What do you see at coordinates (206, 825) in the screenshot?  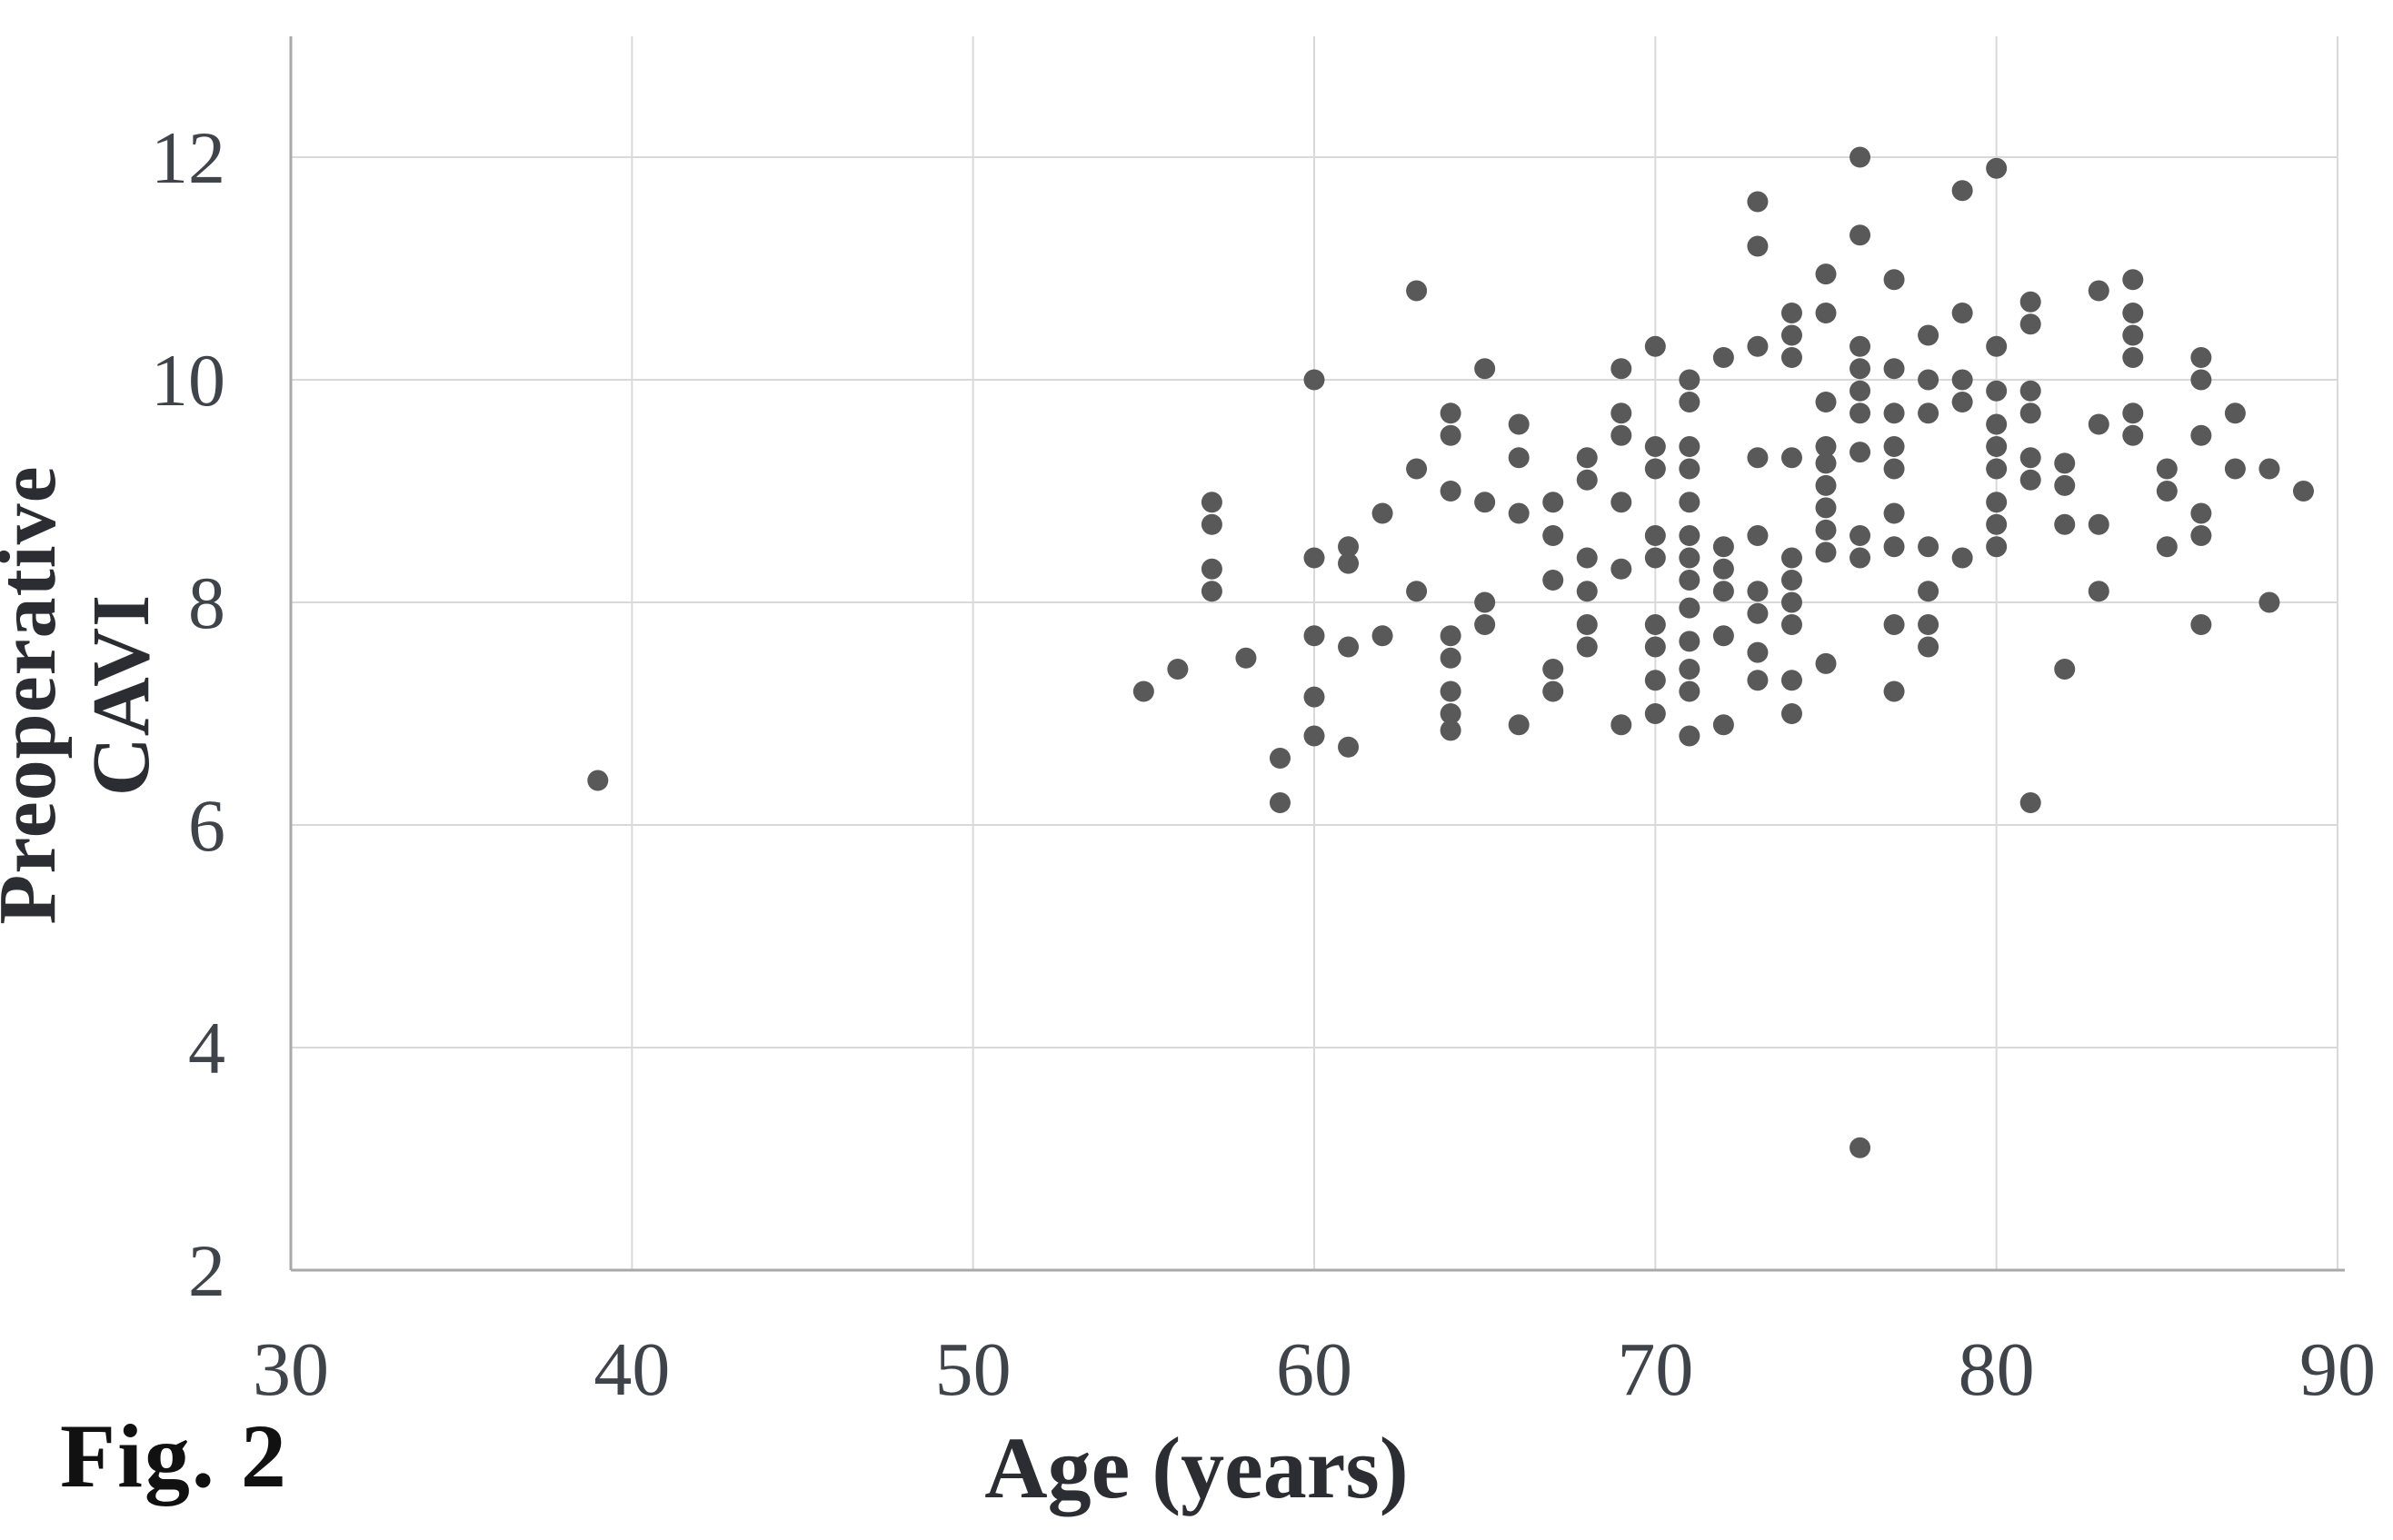 I see `y-tick-label: 6` at bounding box center [206, 825].